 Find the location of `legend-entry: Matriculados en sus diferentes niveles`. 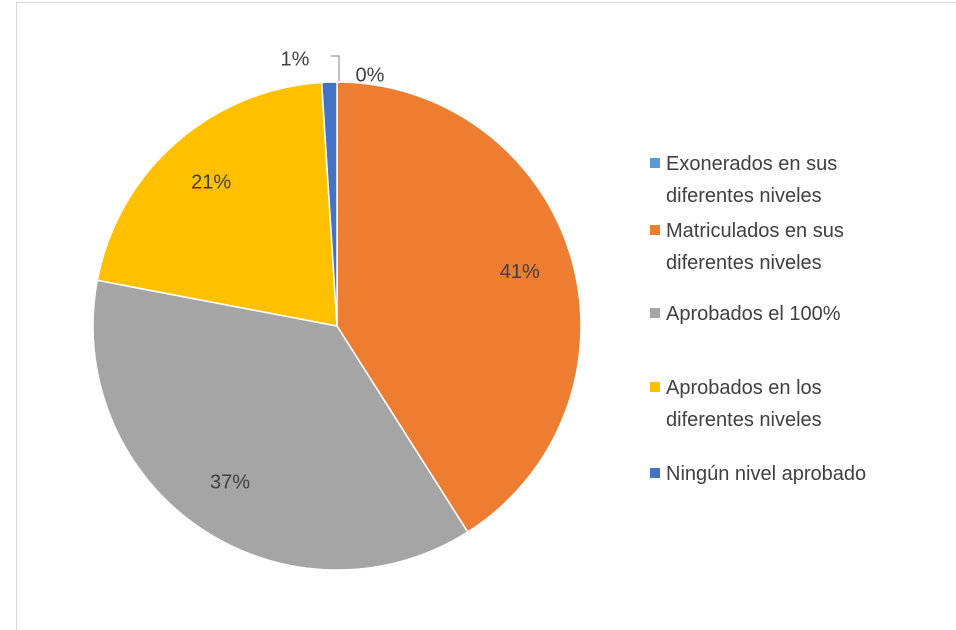

legend-entry: Matriculados en sus diferentes niveles is located at coordinates (780, 247).